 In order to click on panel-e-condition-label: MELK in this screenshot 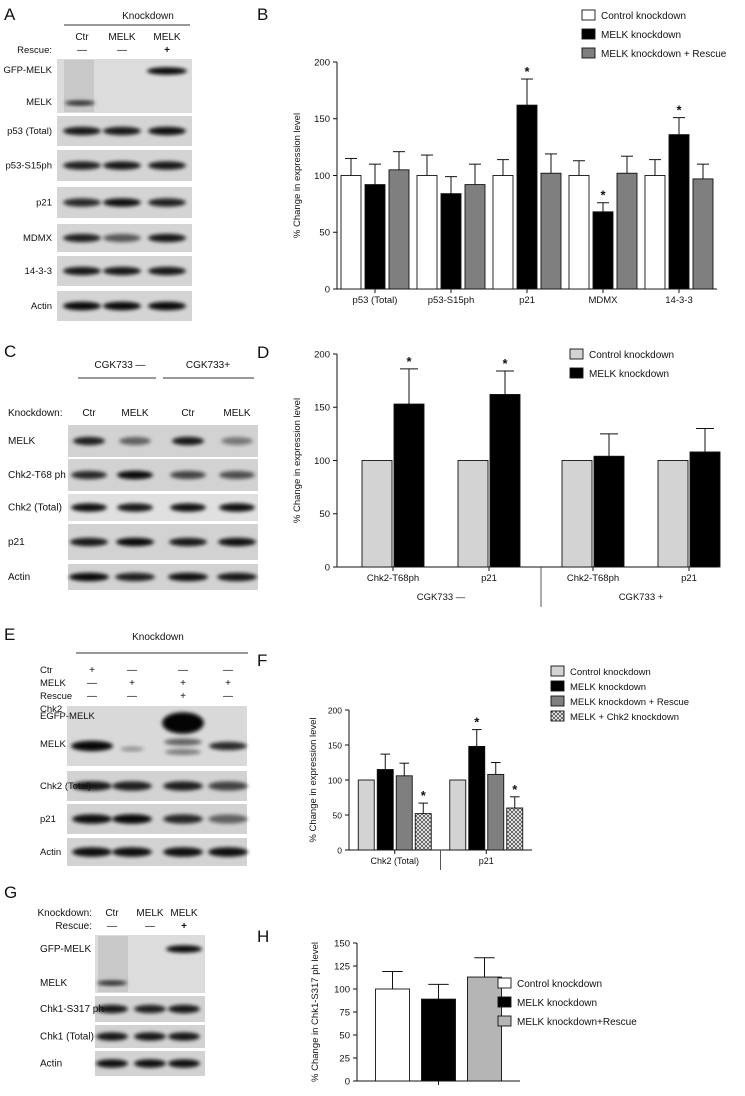, I will do `click(53, 683)`.